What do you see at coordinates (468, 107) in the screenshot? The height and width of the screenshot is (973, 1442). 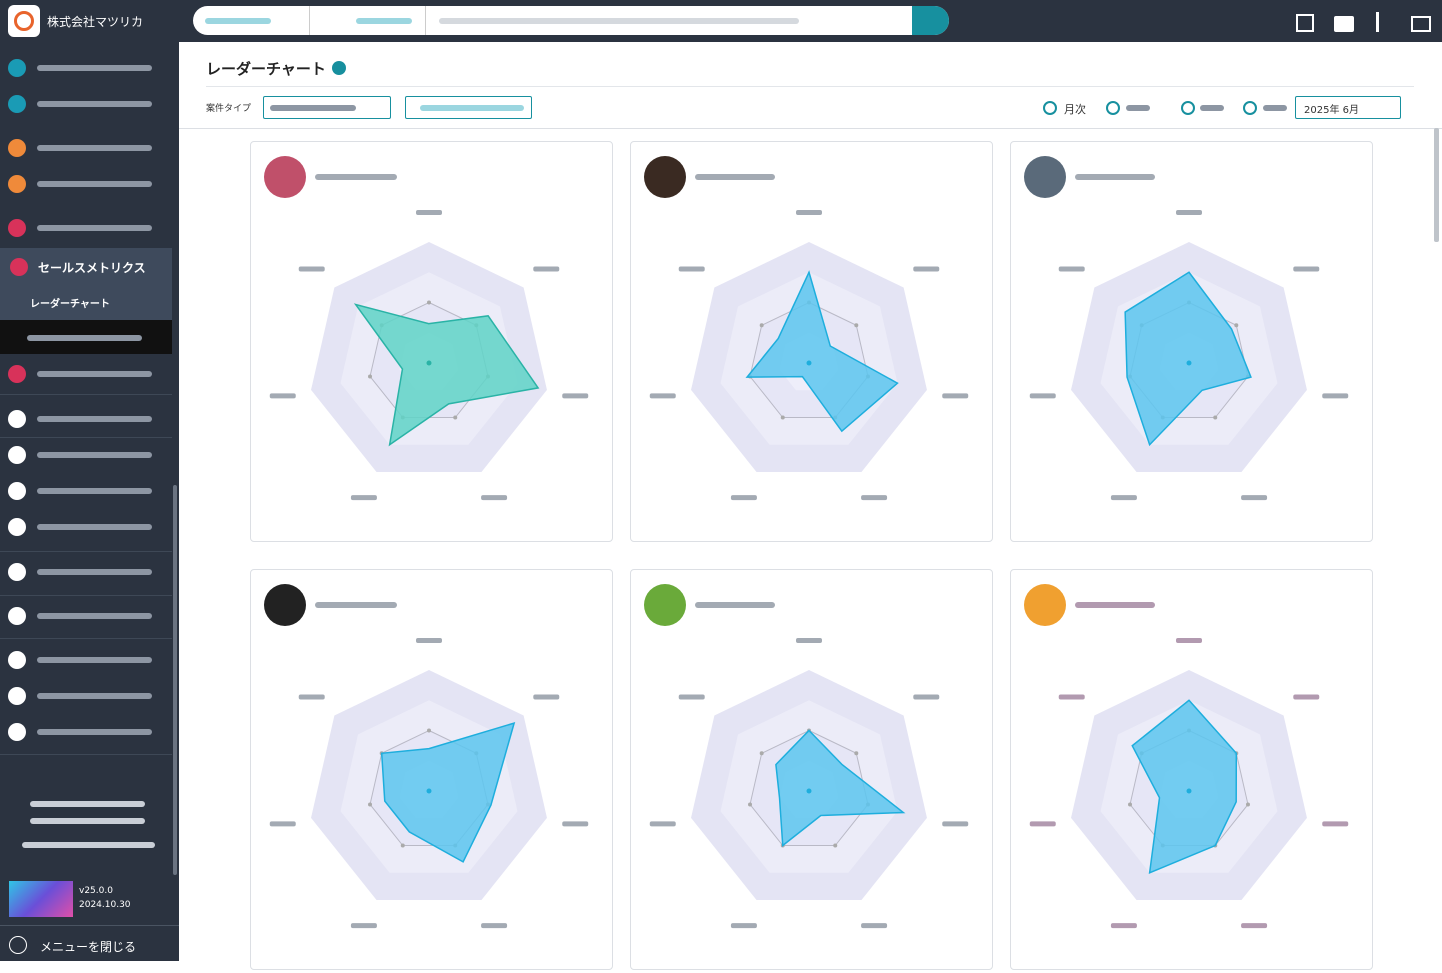 I see `filter-button` at bounding box center [468, 107].